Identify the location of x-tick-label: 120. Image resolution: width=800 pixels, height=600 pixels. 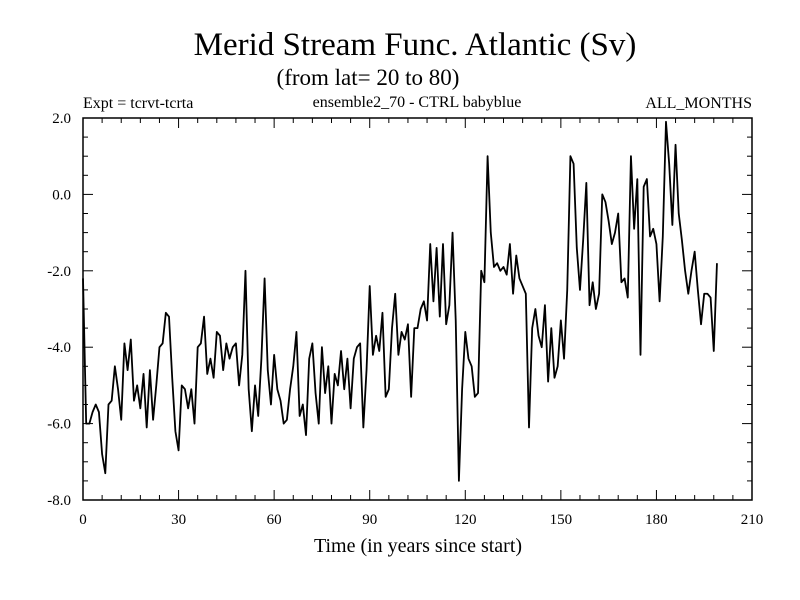
(465, 520).